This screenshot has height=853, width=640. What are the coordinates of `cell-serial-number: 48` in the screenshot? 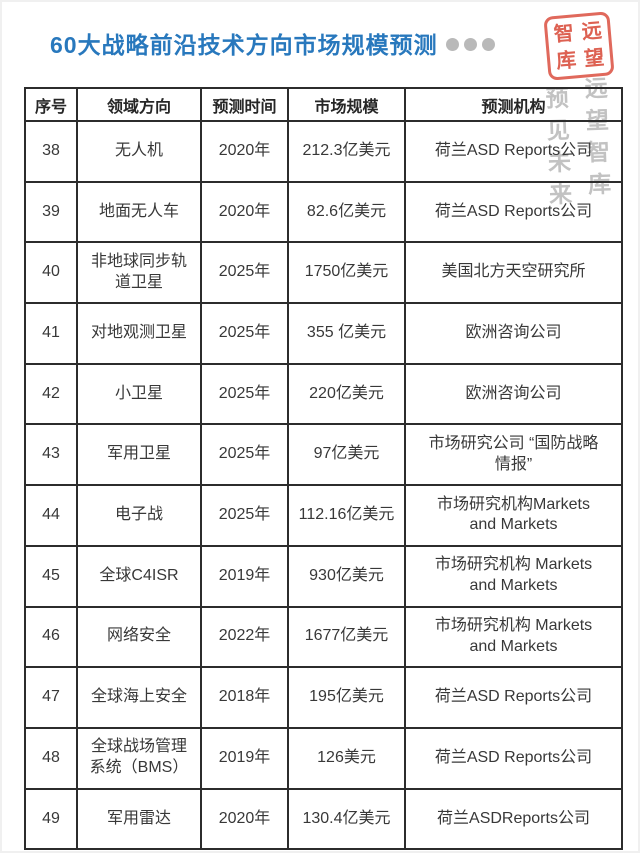 It's located at (51, 758).